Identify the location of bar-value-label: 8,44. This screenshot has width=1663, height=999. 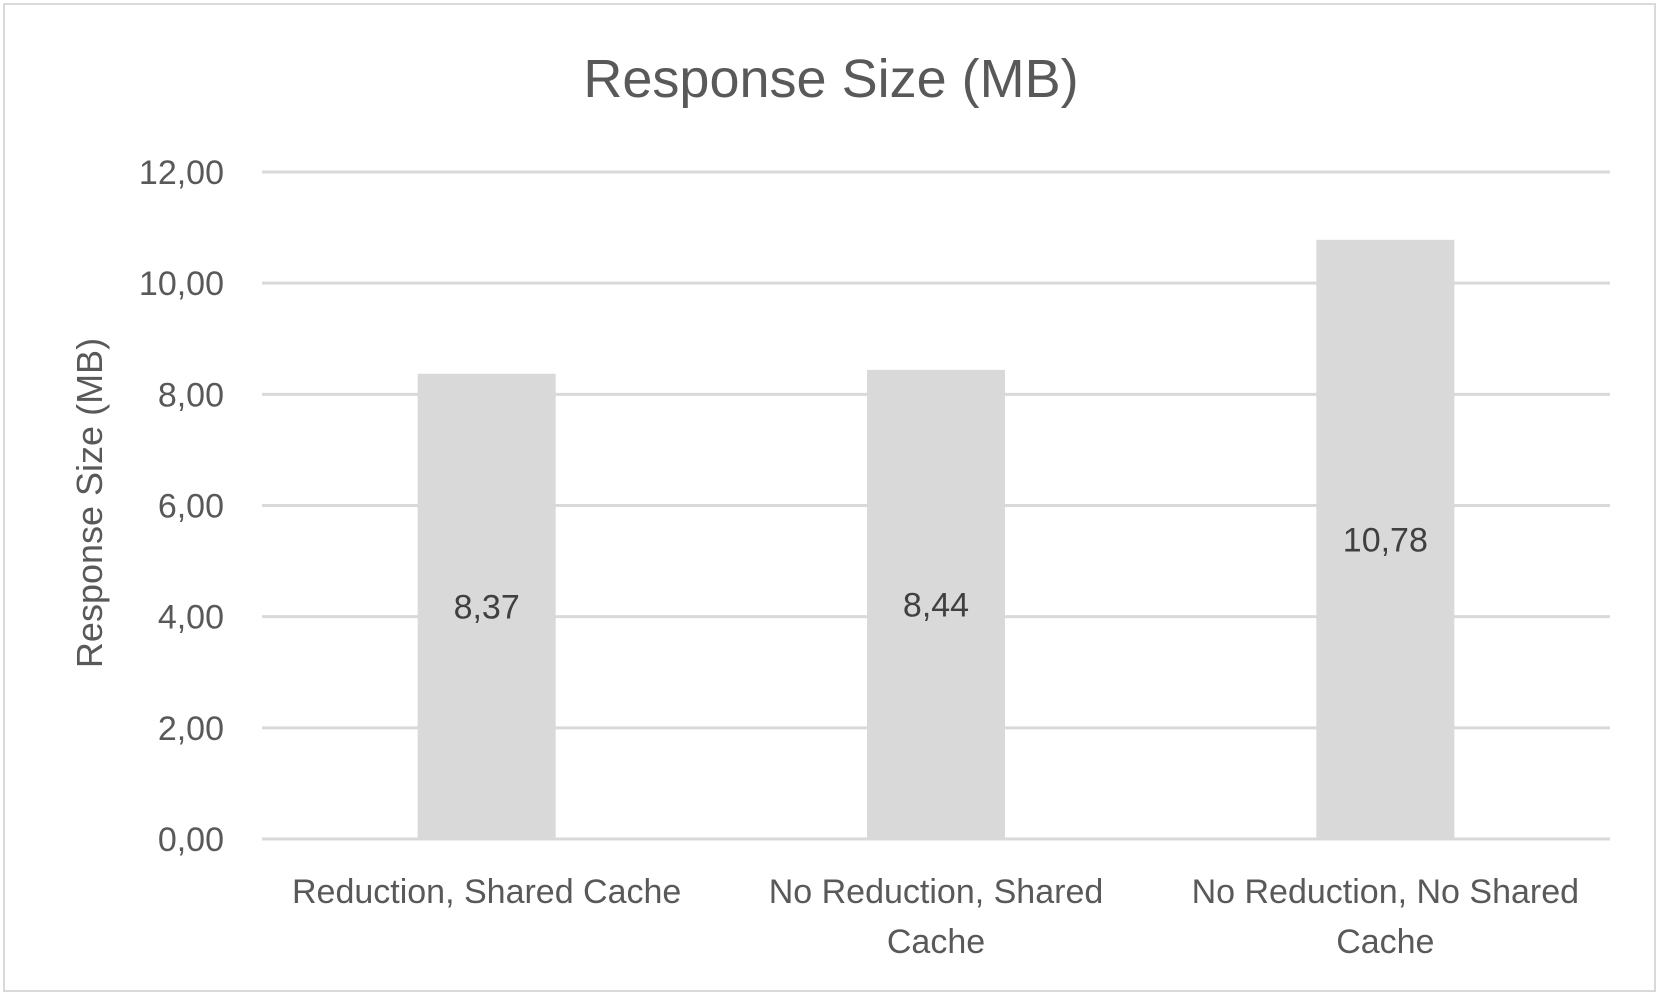
(936, 605).